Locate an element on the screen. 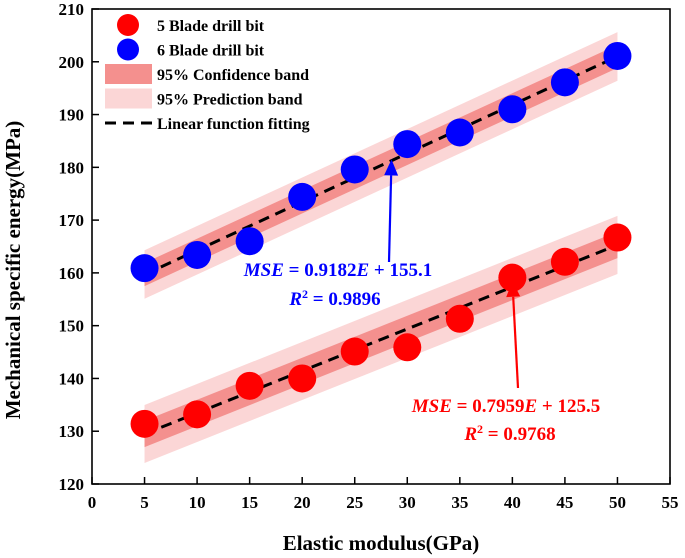 The width and height of the screenshot is (685, 558). y-tick-label: 120 is located at coordinates (72, 484).